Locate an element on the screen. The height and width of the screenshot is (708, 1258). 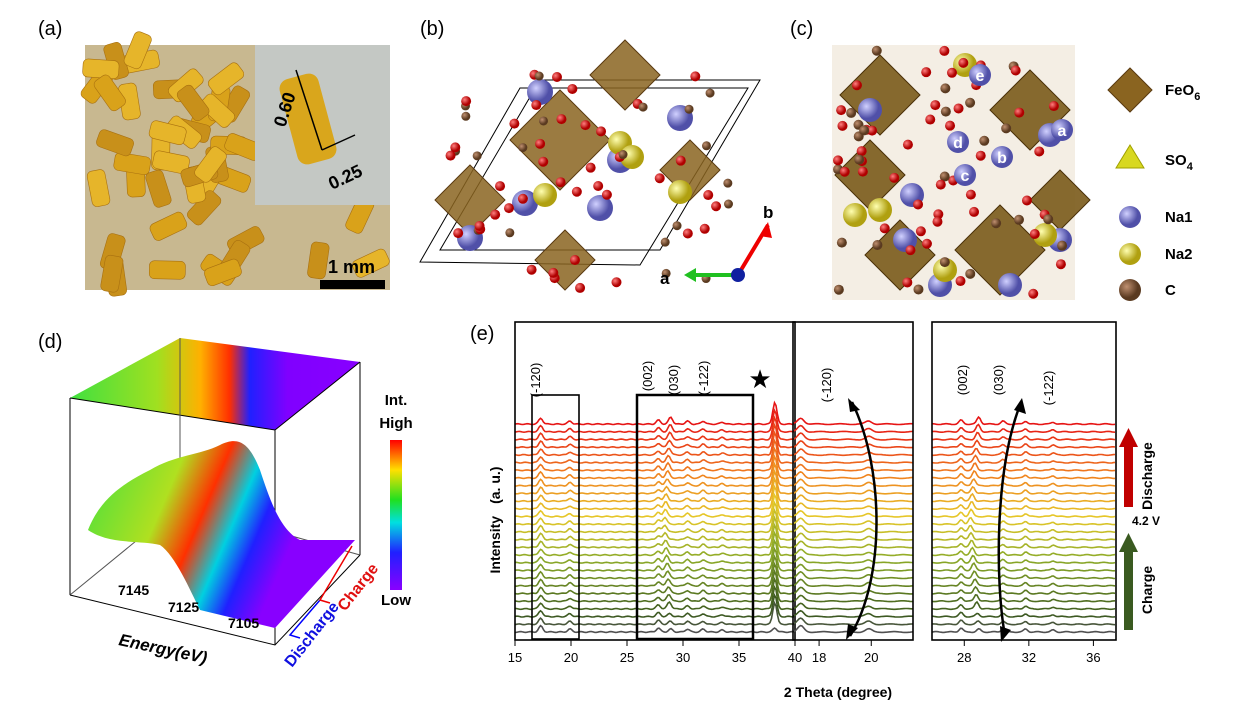
dim-line is located at coordinates (338, 142).